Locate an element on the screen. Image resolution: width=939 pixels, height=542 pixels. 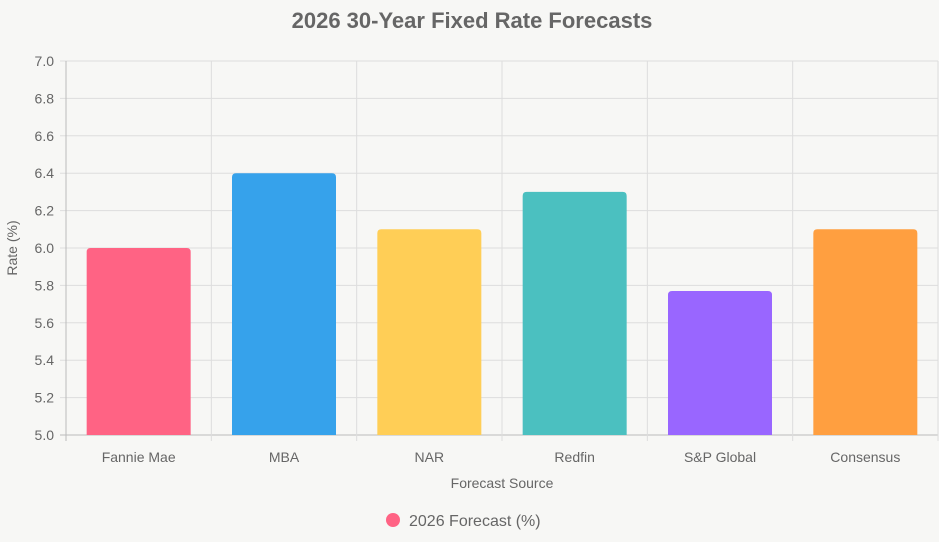
x-axis-label: Forecast Source is located at coordinates (502, 483).